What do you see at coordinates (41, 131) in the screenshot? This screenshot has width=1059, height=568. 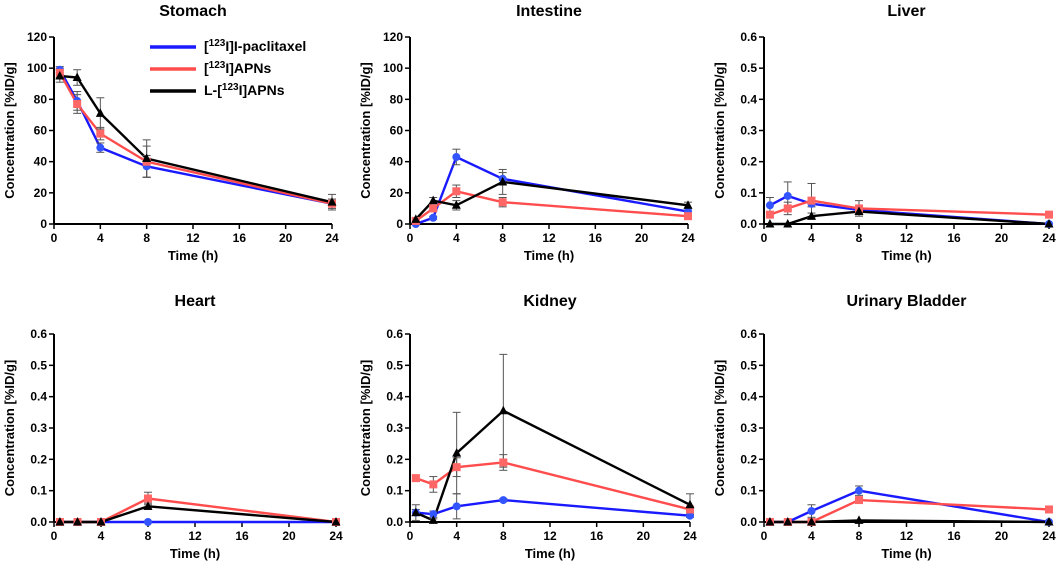 I see `y-tick-label: 60` at bounding box center [41, 131].